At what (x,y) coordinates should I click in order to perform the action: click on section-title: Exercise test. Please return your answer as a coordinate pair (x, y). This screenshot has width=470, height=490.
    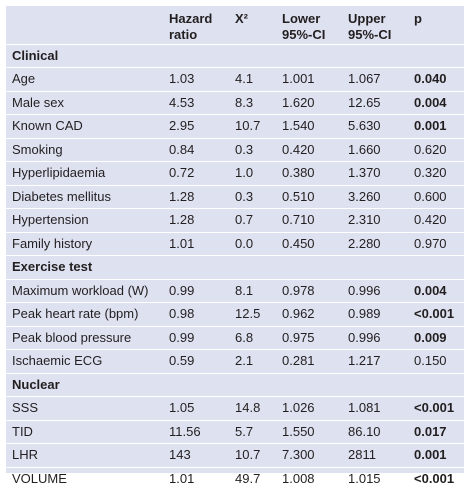
    Looking at the image, I should click on (235, 267).